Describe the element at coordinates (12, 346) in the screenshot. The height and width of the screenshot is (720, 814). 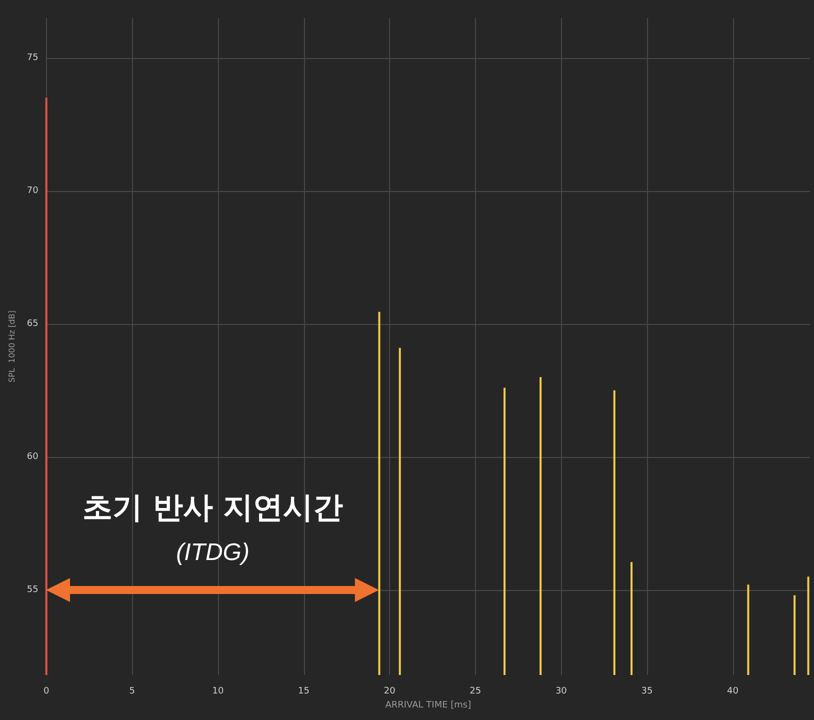
I see `y-axis-title: SPL 1000 Hz [dB]` at that location.